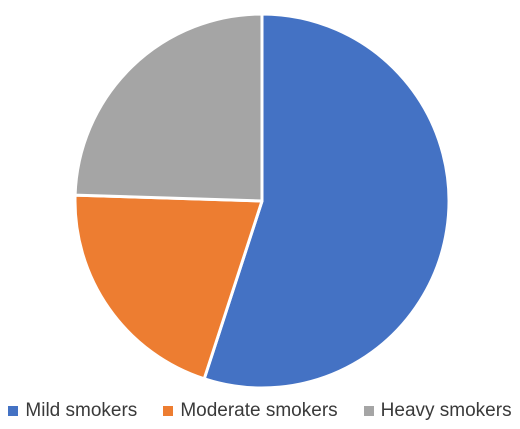 Image resolution: width=520 pixels, height=429 pixels. Describe the element at coordinates (446, 410) in the screenshot. I see `legend-label: Heavy smokers` at that location.